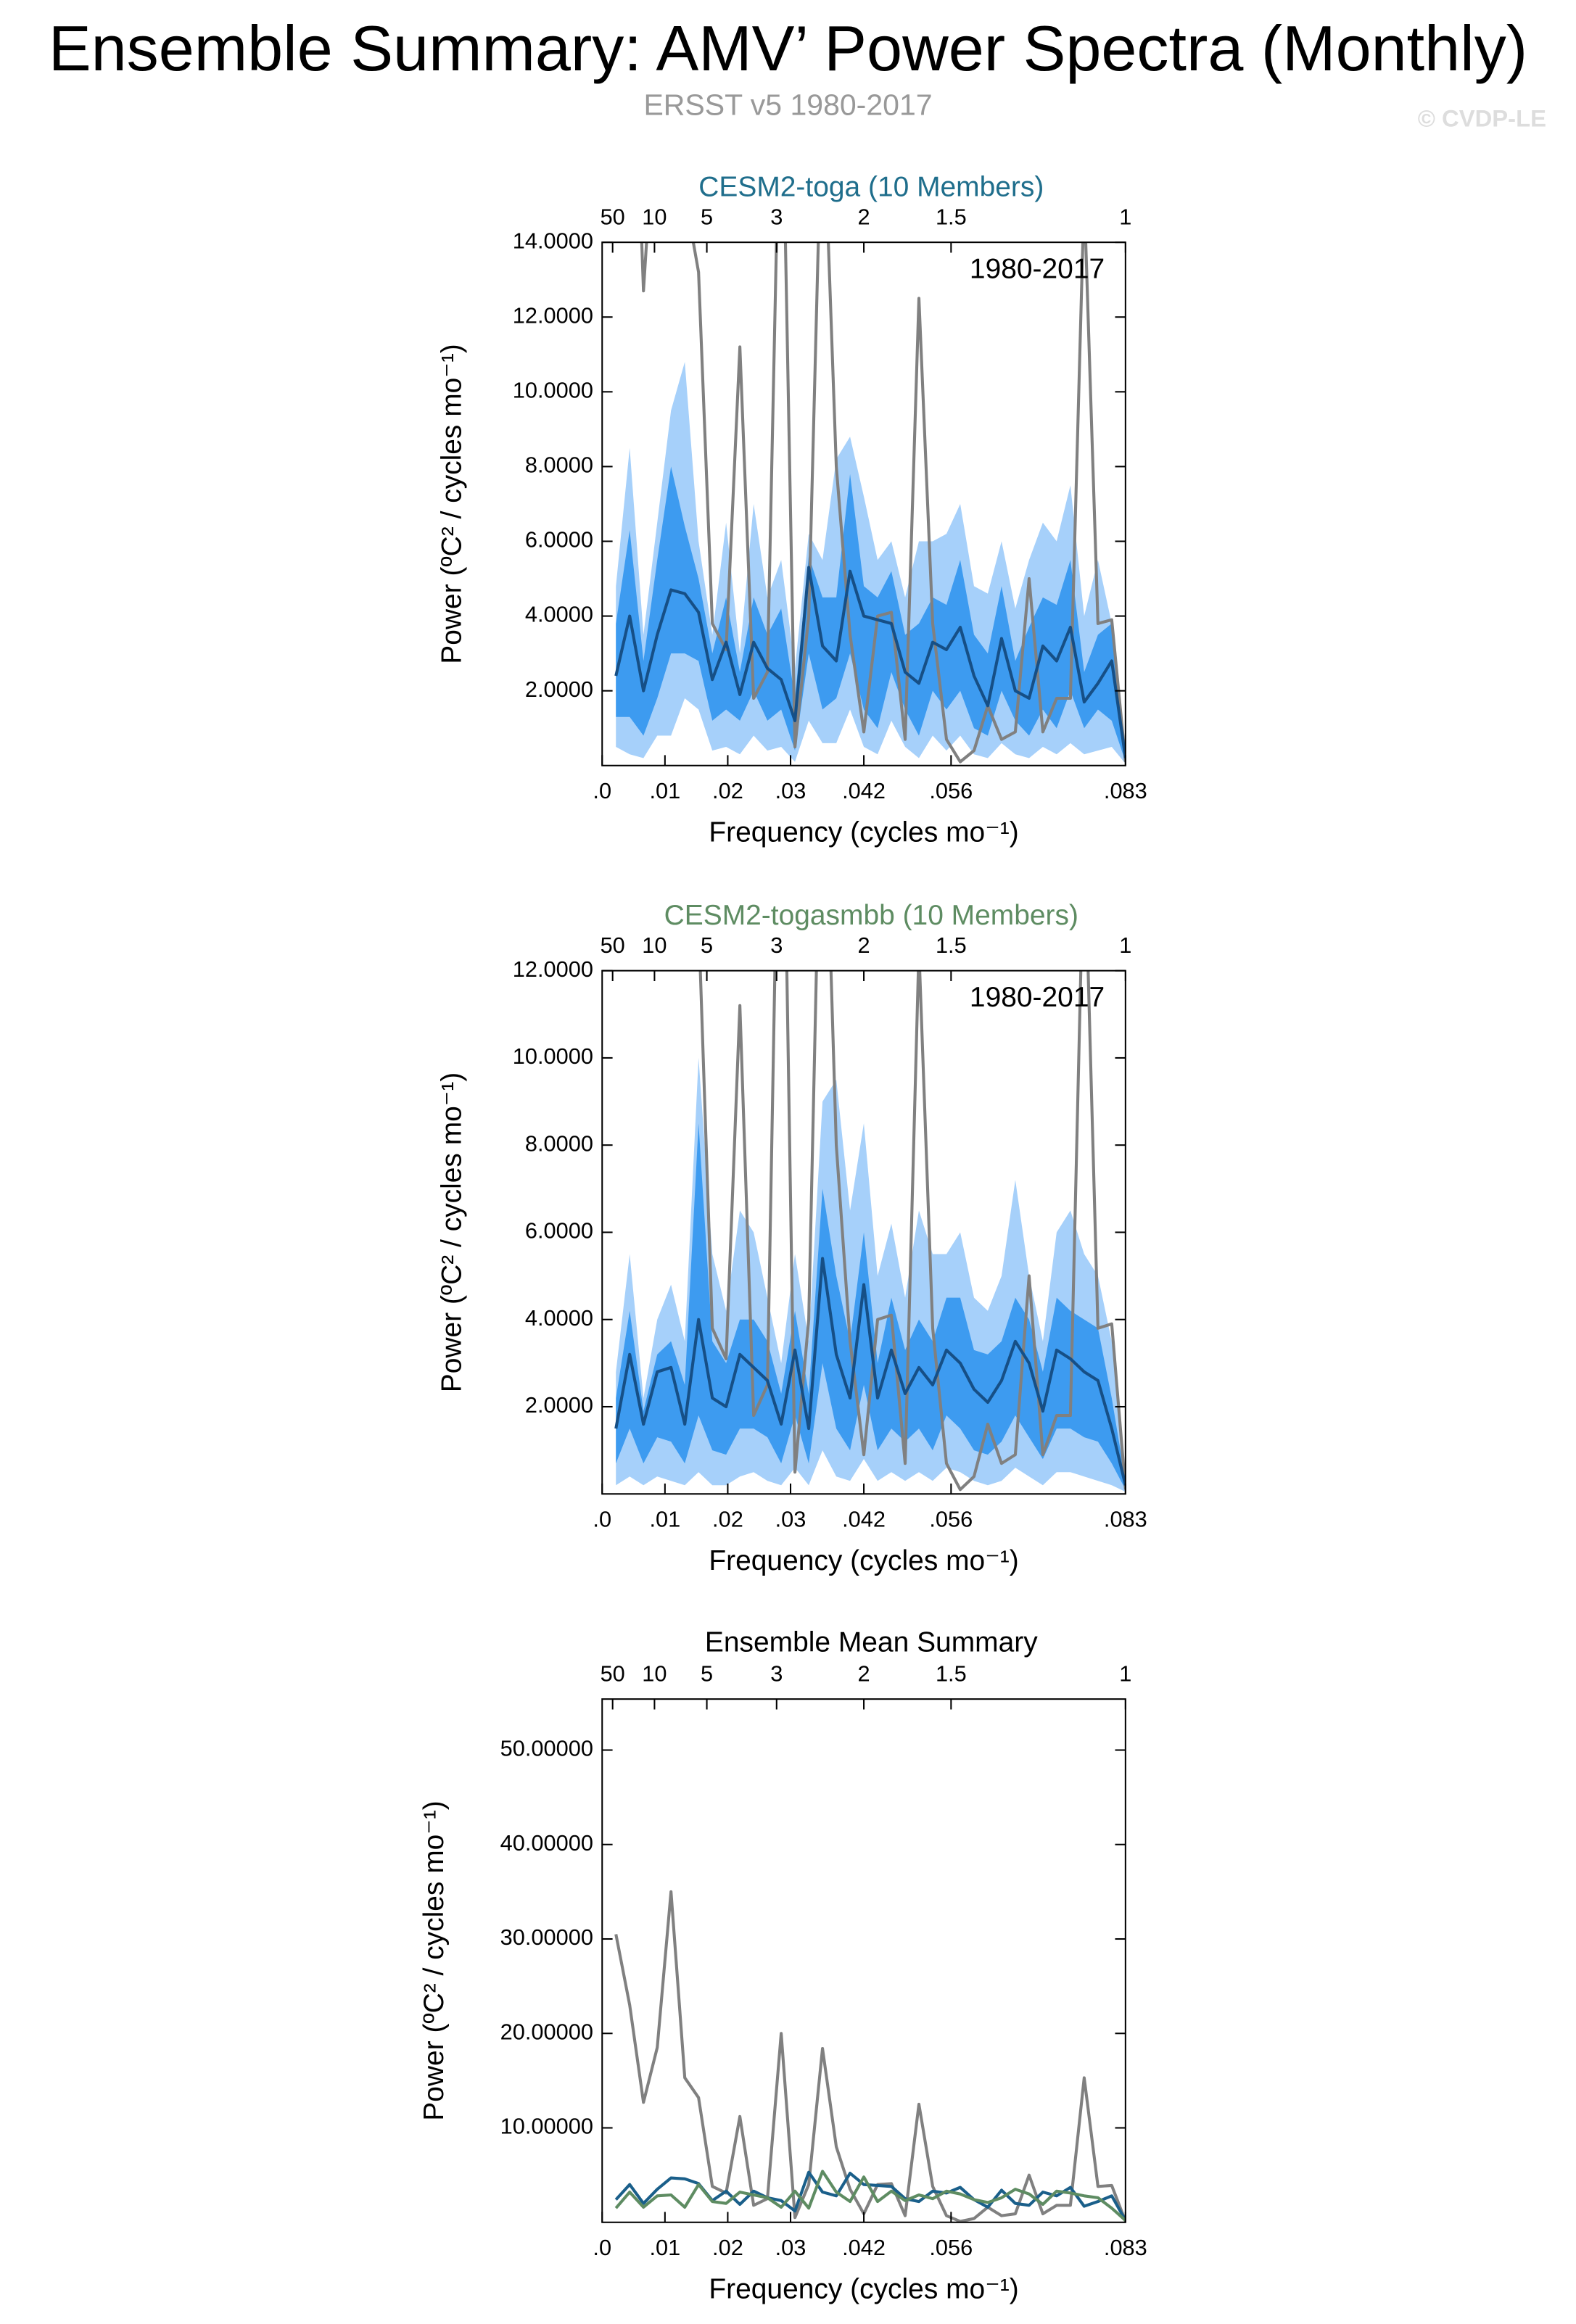  Describe the element at coordinates (547, 1937) in the screenshot. I see `y-tick-label: 30.00000` at that location.